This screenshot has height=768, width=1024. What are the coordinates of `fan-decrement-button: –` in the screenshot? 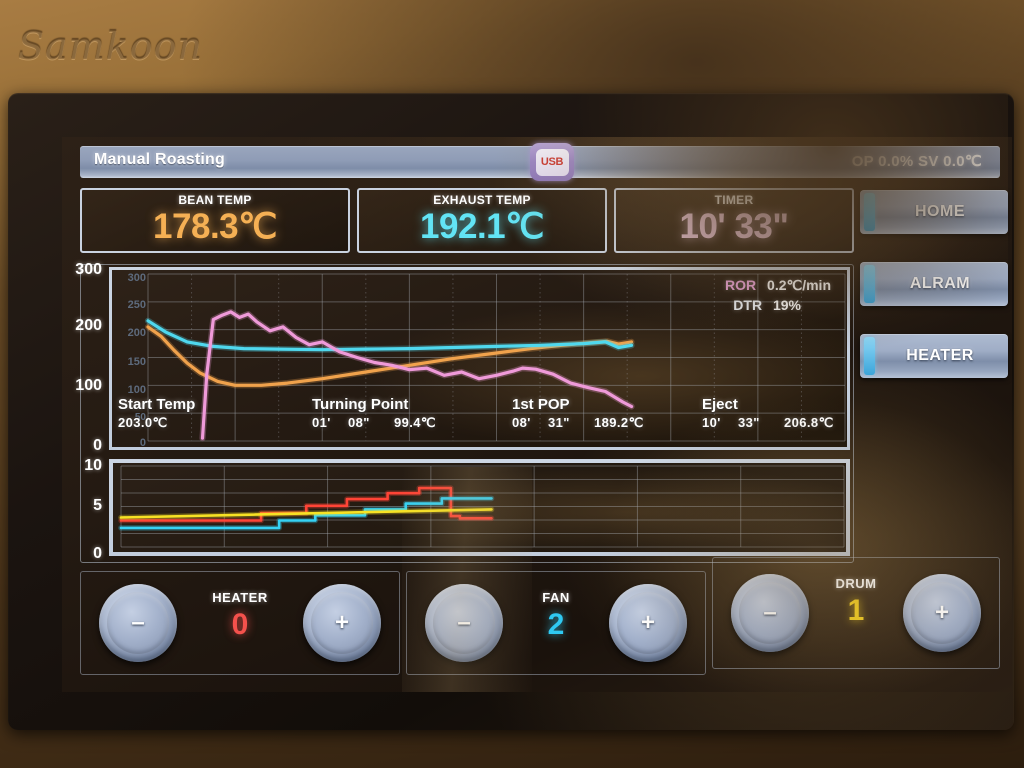 It's located at (464, 623).